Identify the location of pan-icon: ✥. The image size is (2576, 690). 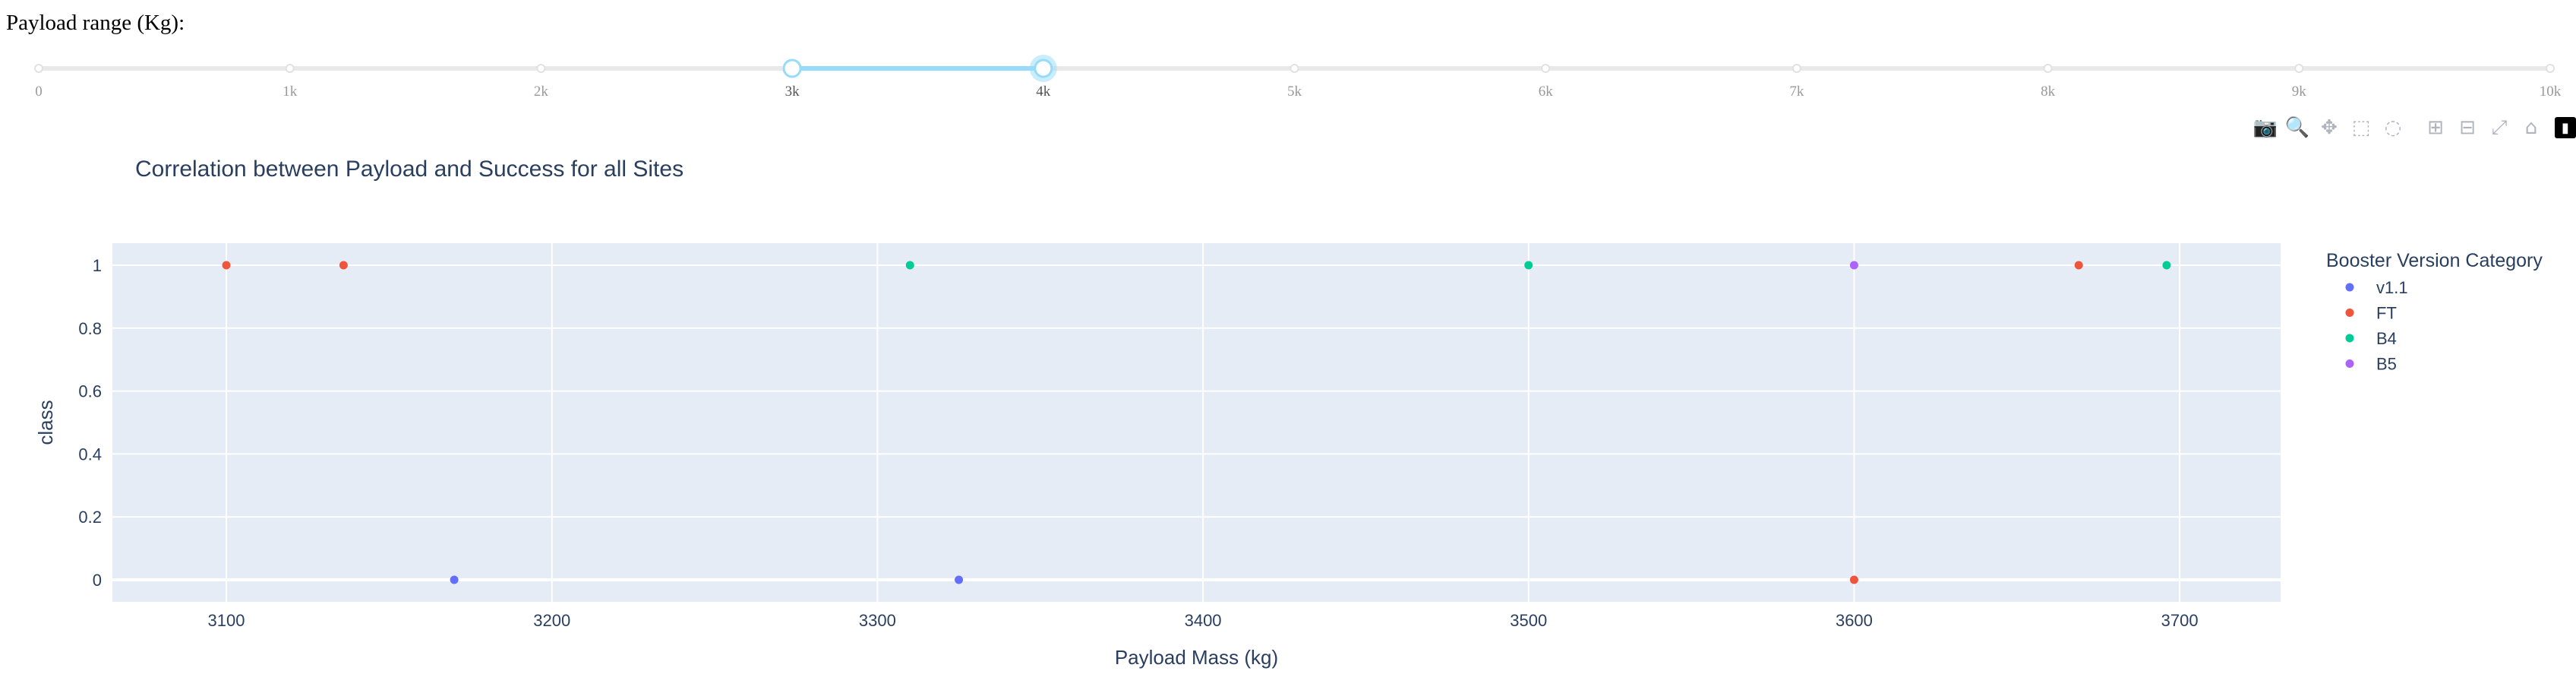
(2329, 128).